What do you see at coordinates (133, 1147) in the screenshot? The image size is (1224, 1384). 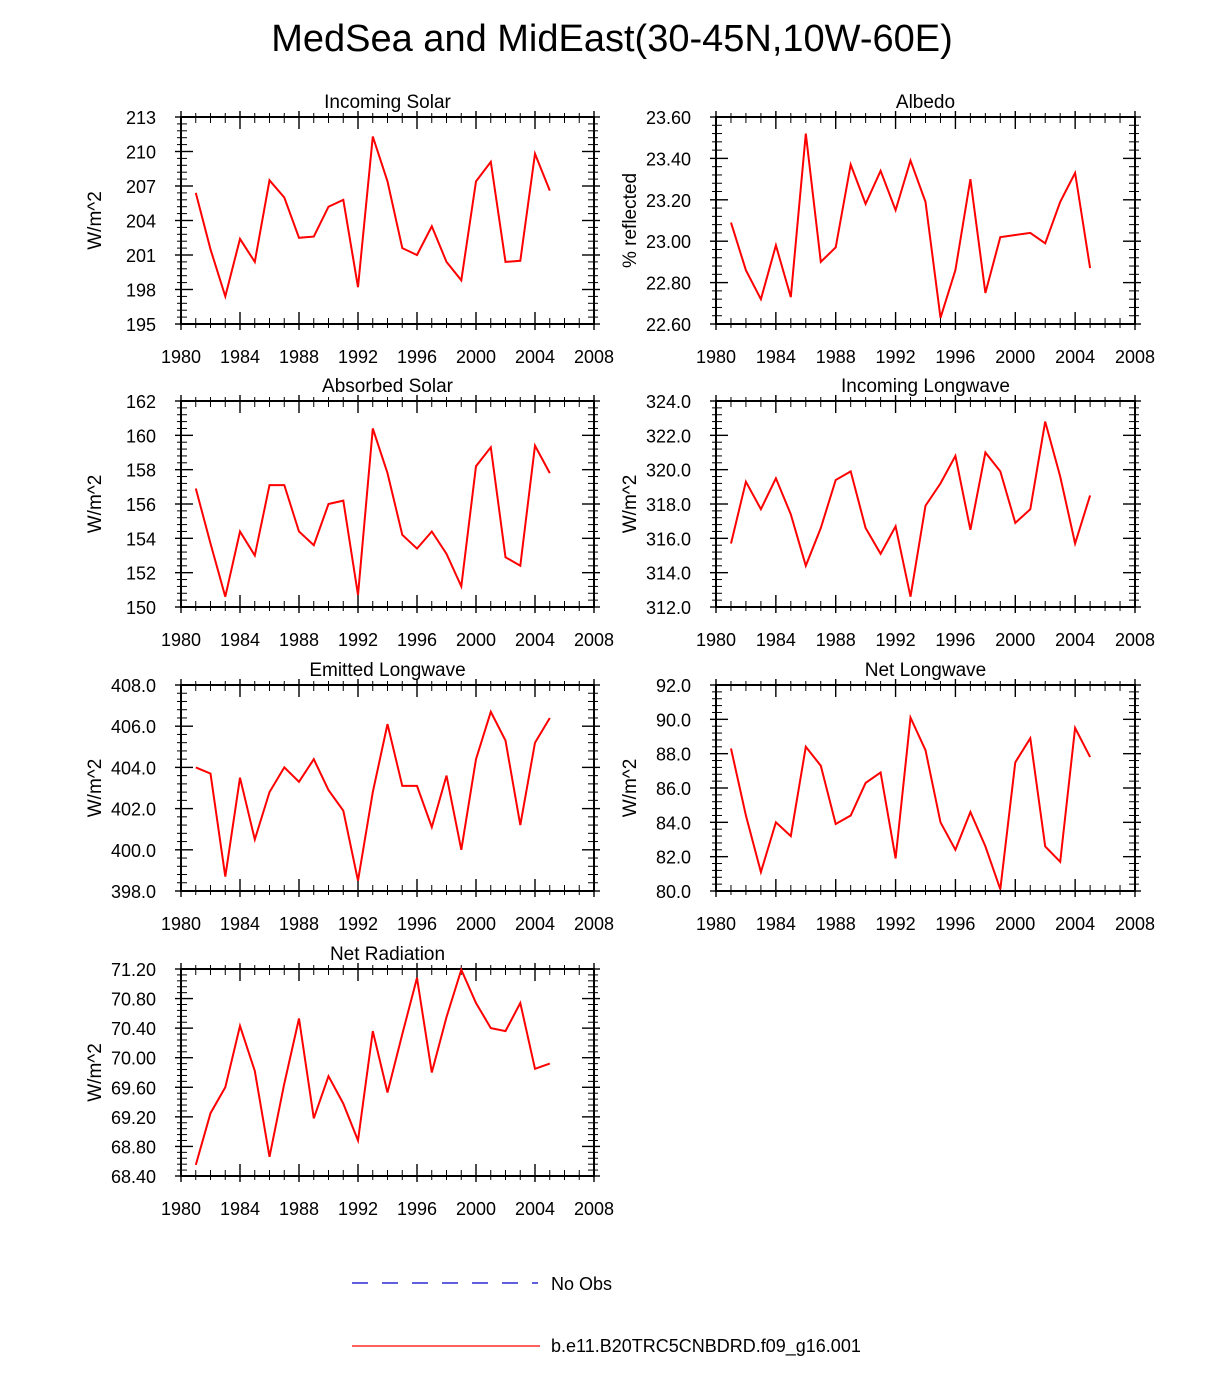 I see `y-tick-label: 68.80` at bounding box center [133, 1147].